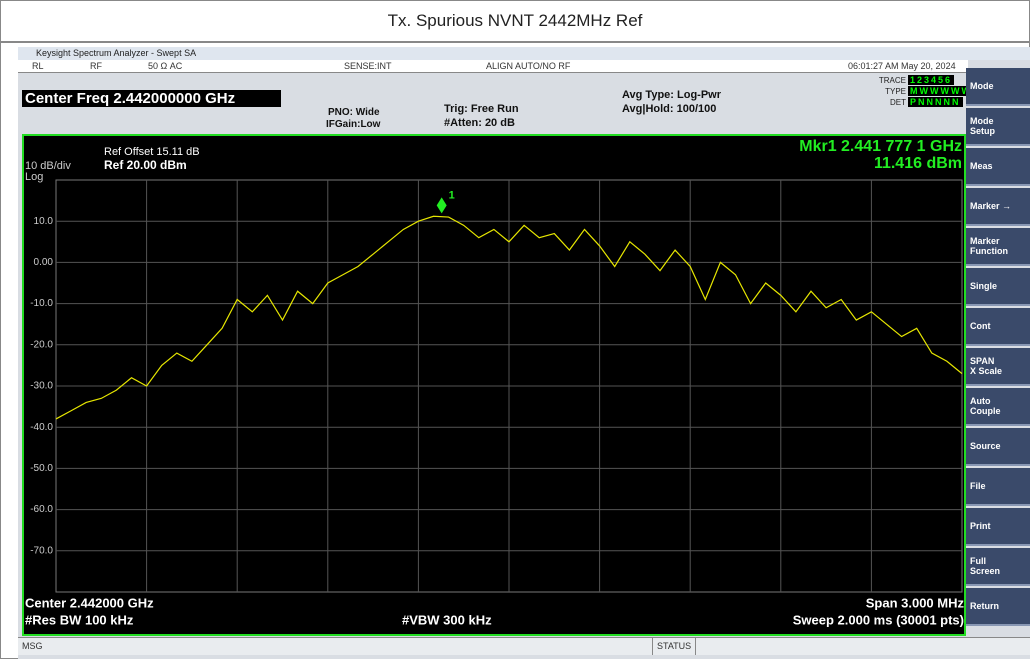 This screenshot has width=1030, height=659. What do you see at coordinates (898, 102) in the screenshot?
I see `det-label: DET` at bounding box center [898, 102].